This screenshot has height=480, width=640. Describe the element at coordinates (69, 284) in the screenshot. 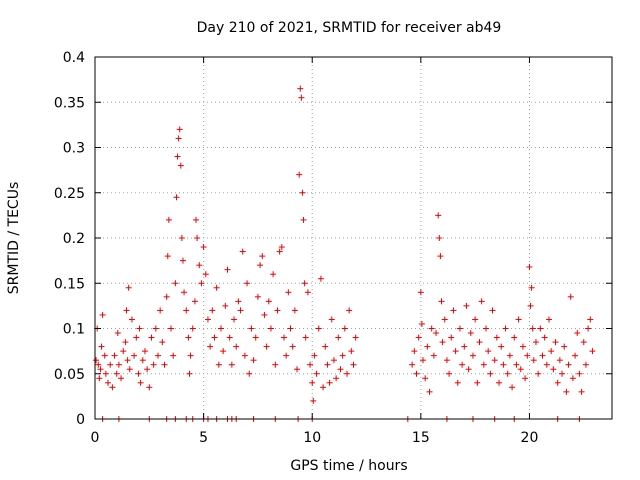

I see `y-tick-label: 0.15` at that location.